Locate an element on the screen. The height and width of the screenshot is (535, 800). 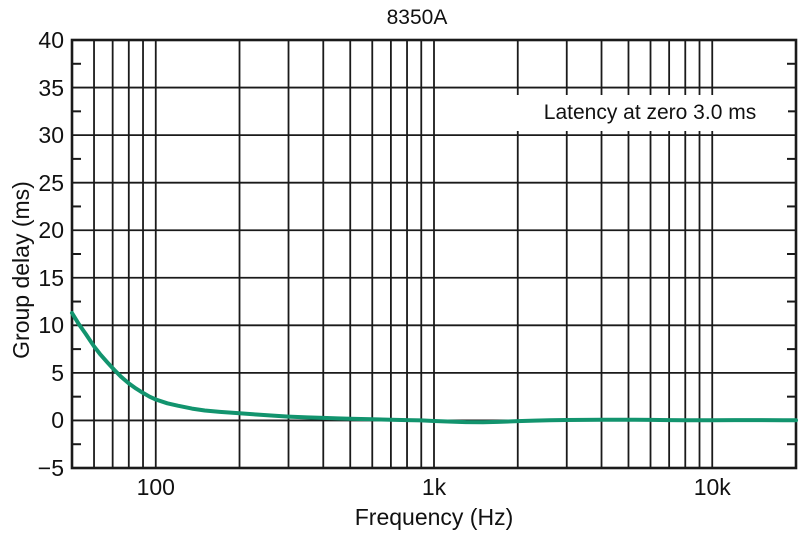
y-tick-label: −5 is located at coordinates (50, 468).